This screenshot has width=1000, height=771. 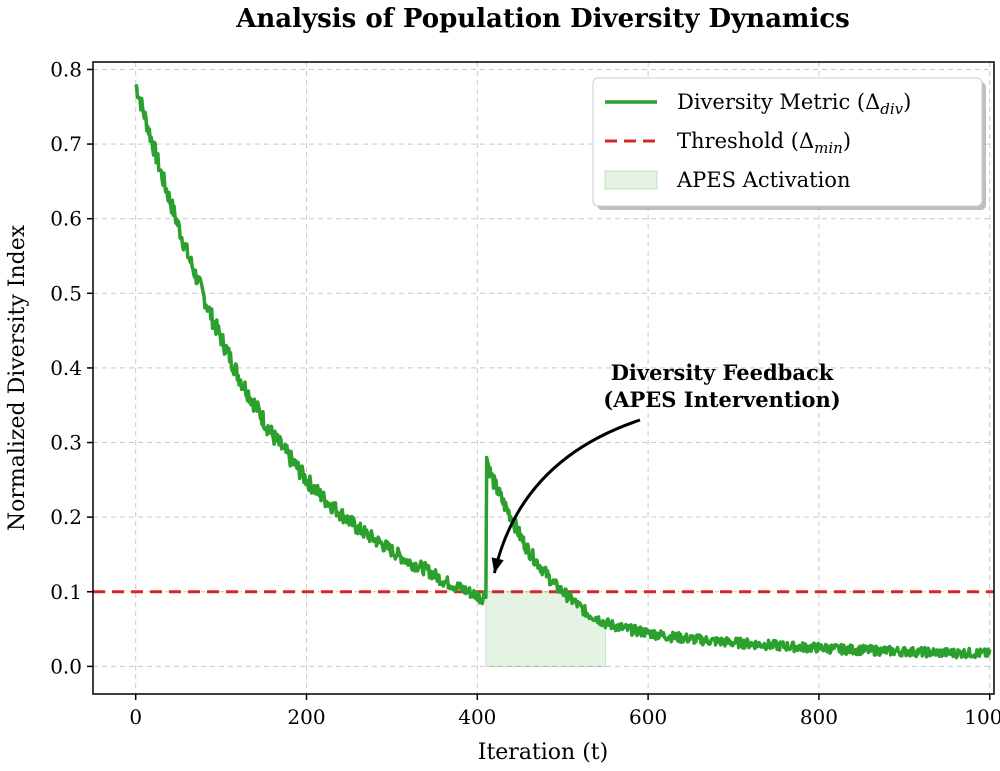 I want to click on annotation-arrow, so click(x=566, y=496).